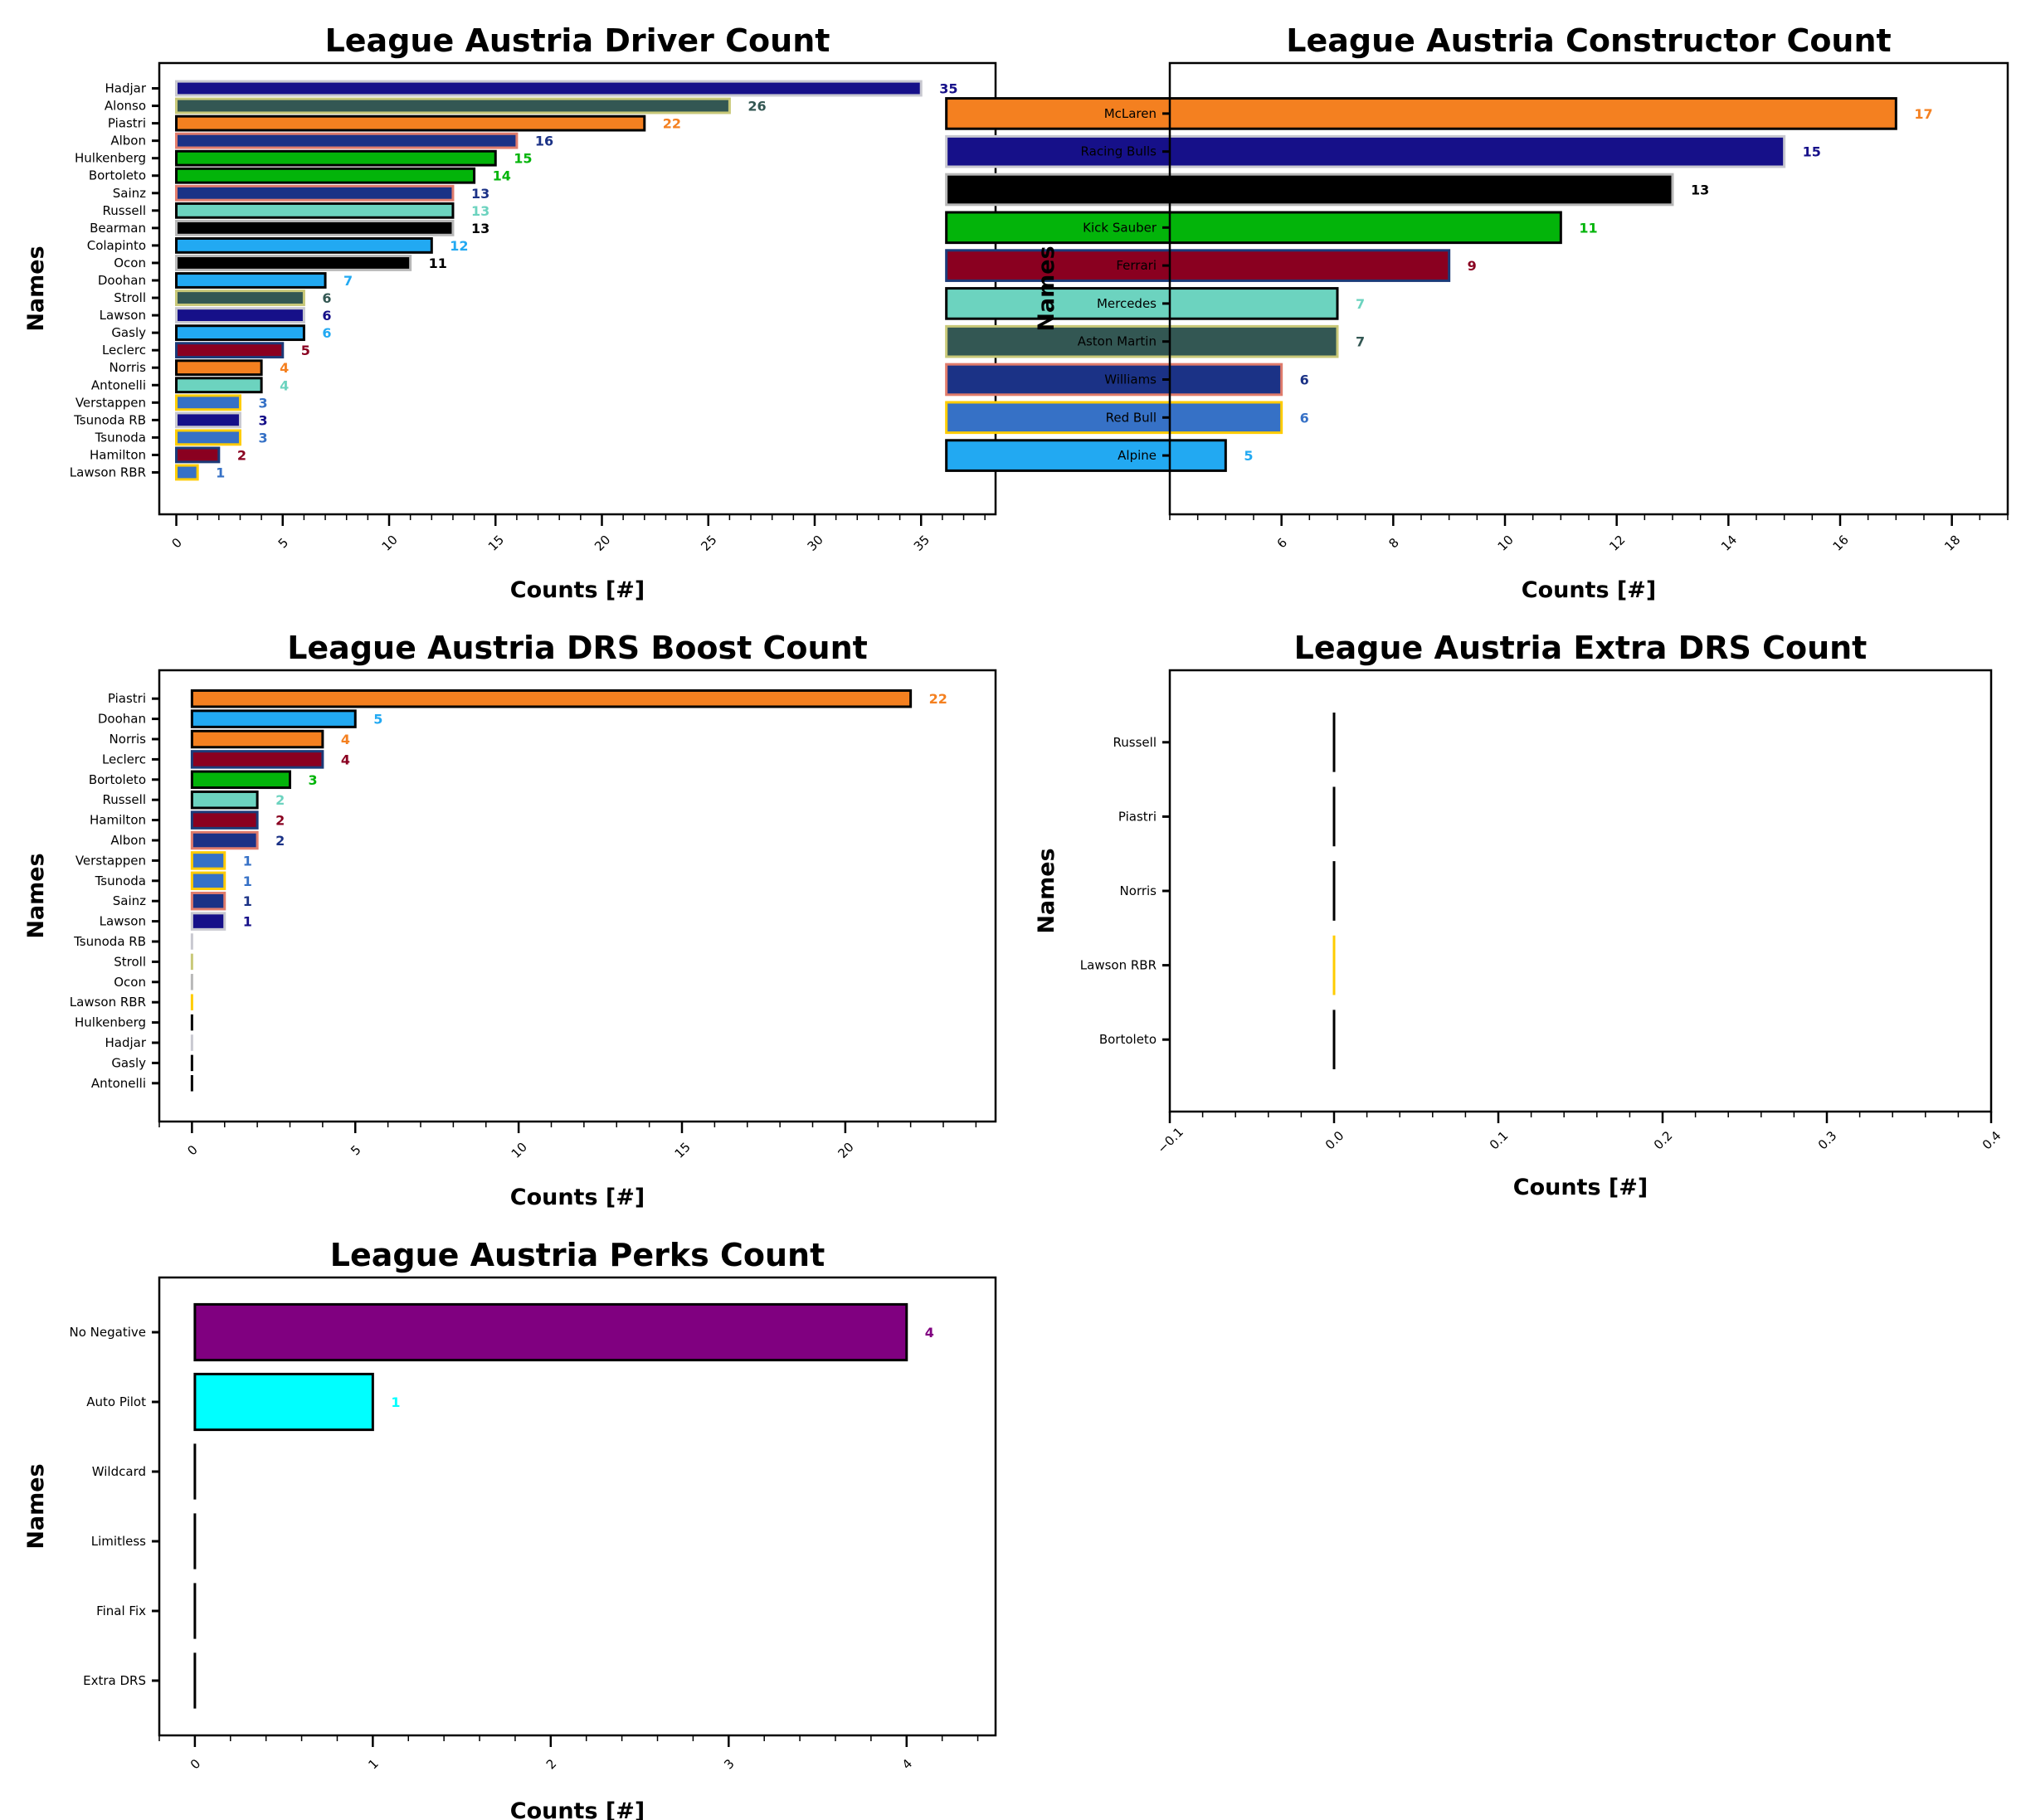 The height and width of the screenshot is (1820, 2021). Describe the element at coordinates (496, 543) in the screenshot. I see `x-tick-label: 15` at that location.